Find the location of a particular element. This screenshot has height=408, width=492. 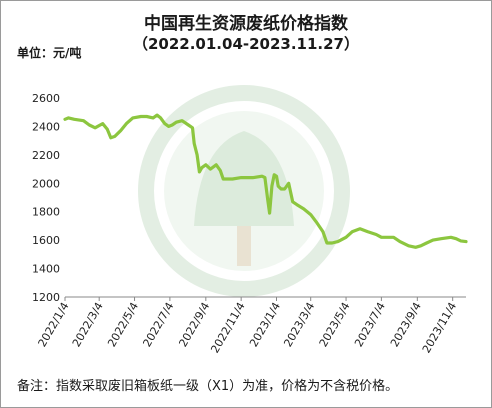

x-tick-label: 2023/5/4 is located at coordinates (335, 324).